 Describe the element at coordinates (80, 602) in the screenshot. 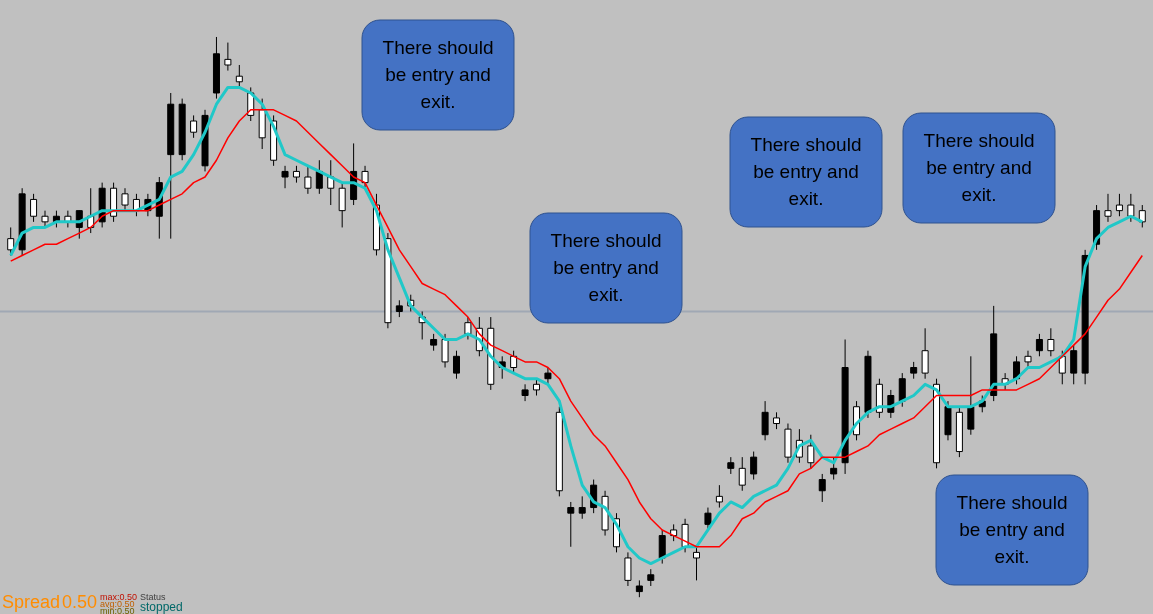

I see `annotation: 0.50` at that location.